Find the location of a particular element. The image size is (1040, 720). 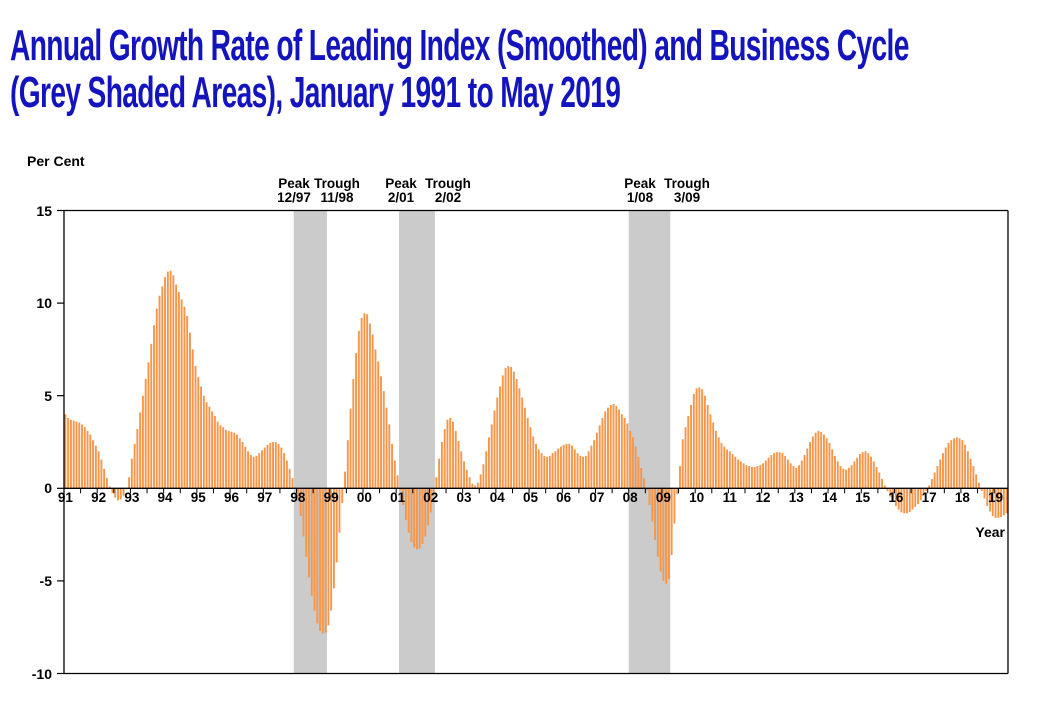

recession-band is located at coordinates (416, 442).